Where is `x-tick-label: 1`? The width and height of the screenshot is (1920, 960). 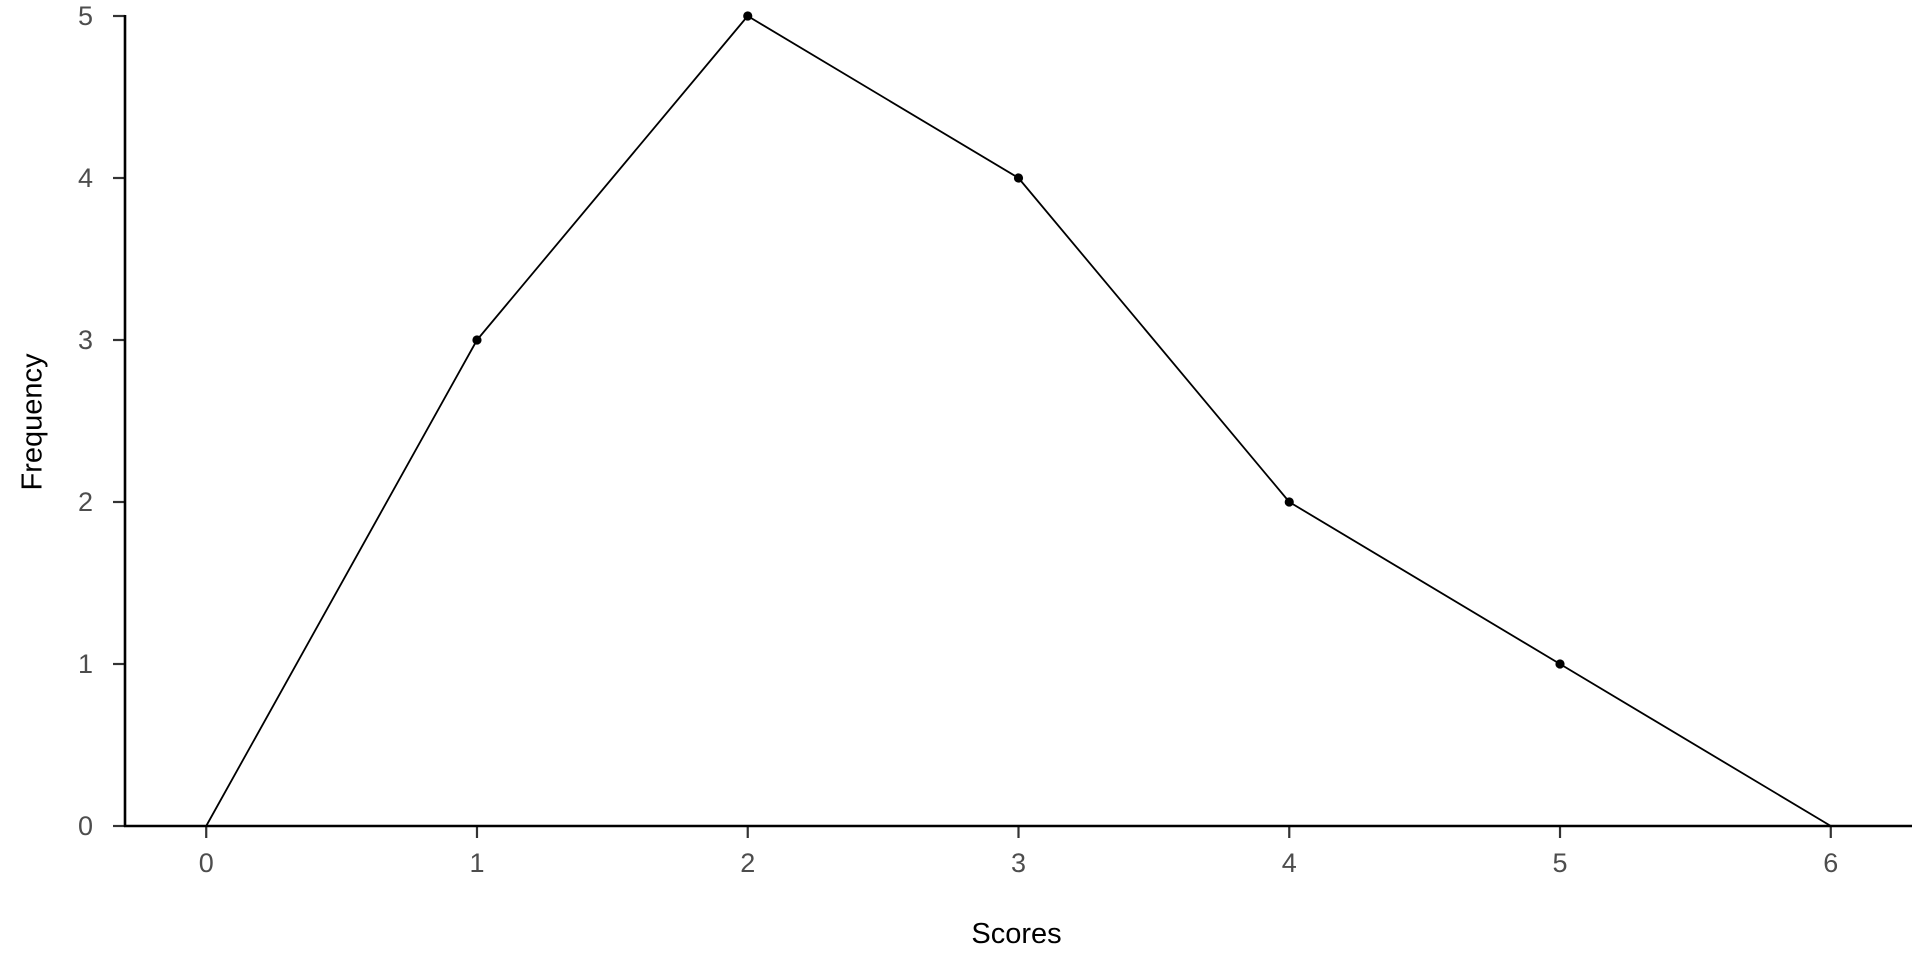
x-tick-label: 1 is located at coordinates (476, 863).